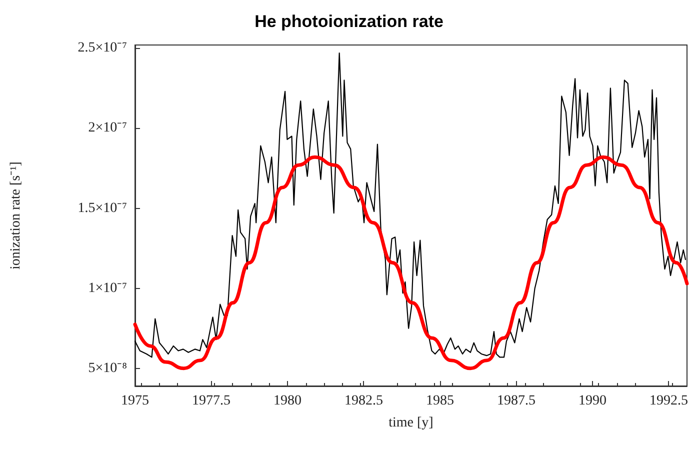 The image size is (698, 454). What do you see at coordinates (668, 401) in the screenshot?
I see `x-tick-label: 1992.5` at bounding box center [668, 401].